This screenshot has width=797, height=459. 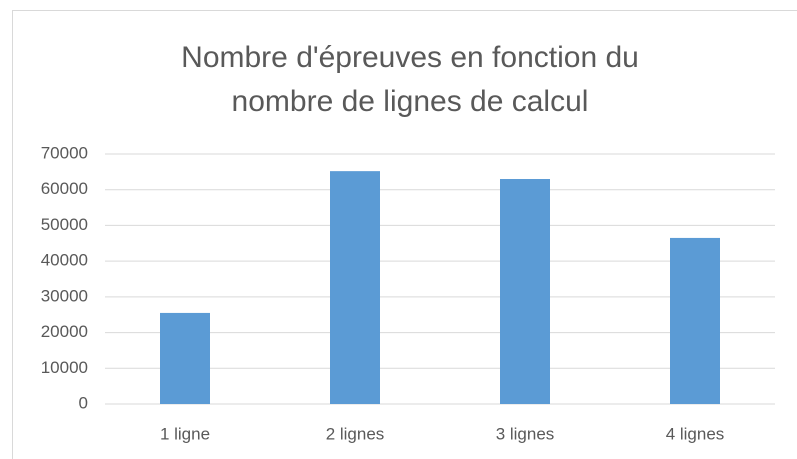 I want to click on x-tick-label: 1 ligne, so click(x=185, y=433).